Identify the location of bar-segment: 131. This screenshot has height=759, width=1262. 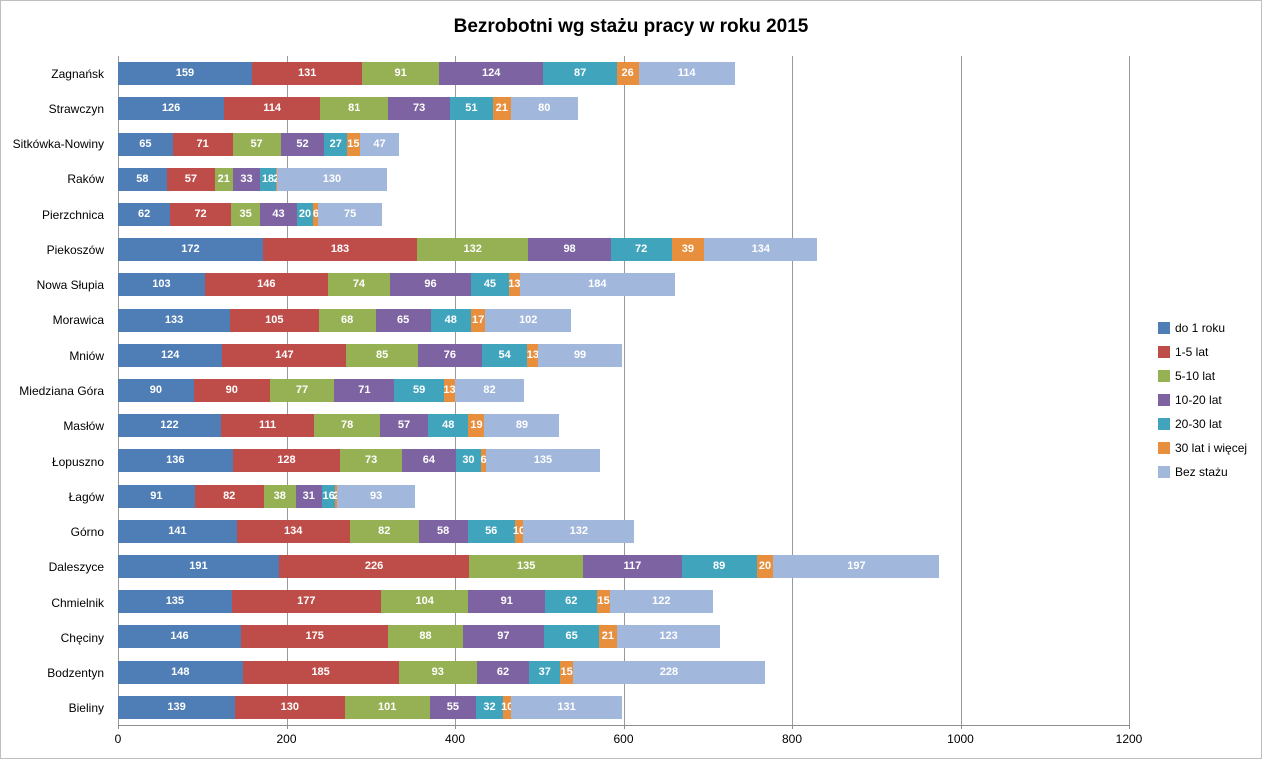
(566, 707).